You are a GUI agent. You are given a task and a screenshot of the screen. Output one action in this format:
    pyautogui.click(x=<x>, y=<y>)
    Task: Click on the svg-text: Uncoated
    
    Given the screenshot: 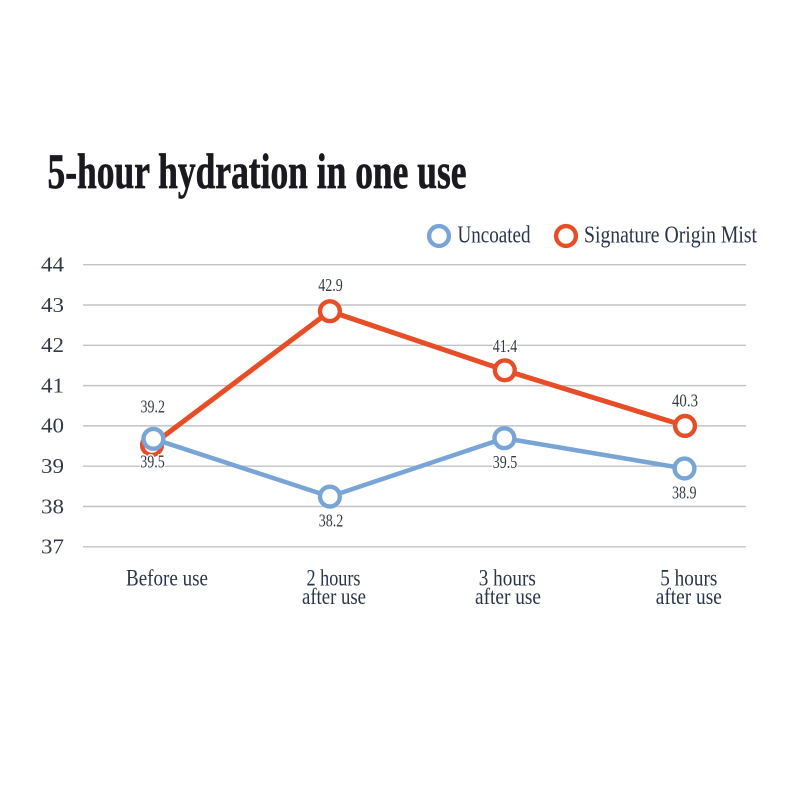 What is the action you would take?
    pyautogui.click(x=494, y=235)
    